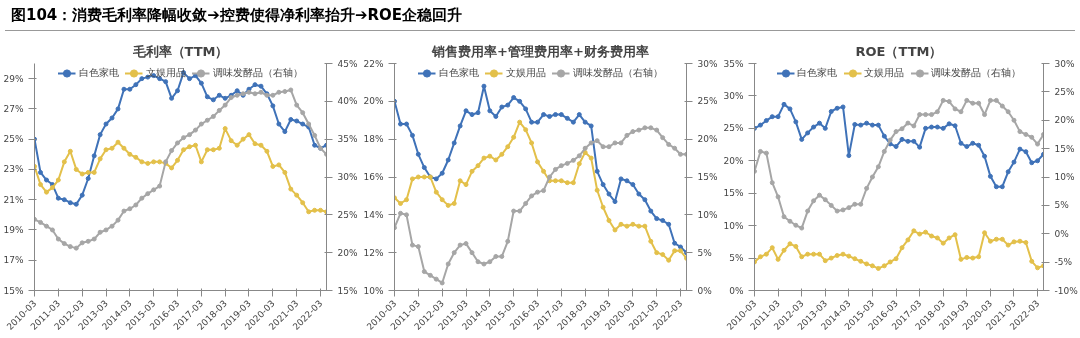 This screenshot has width=1080, height=338. I want to click on chart-title: 毛利率（TTM）, so click(180, 51).